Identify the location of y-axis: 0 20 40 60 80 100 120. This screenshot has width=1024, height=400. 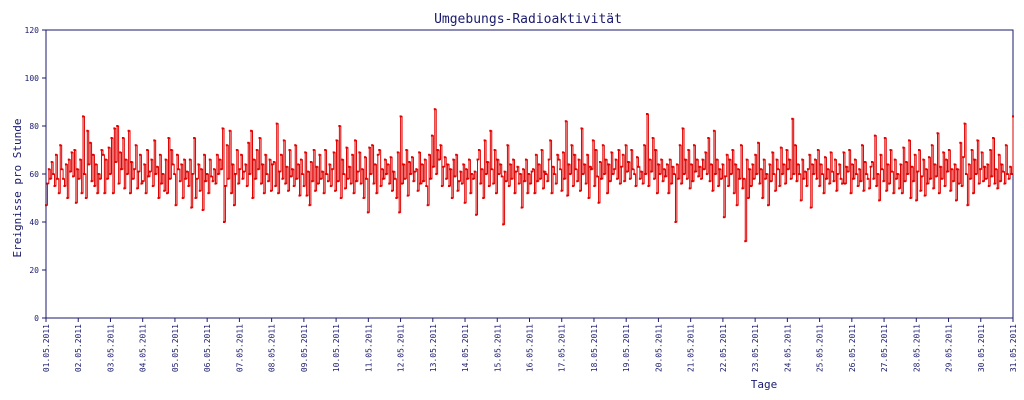
(35, 174).